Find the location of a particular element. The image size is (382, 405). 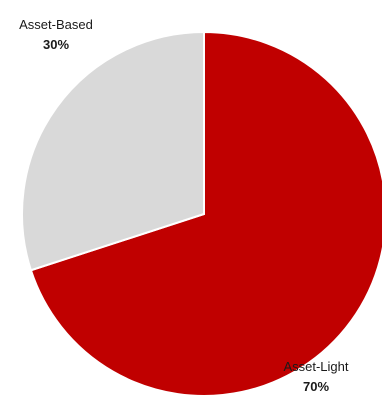

slice-value-asset-based: 30% is located at coordinates (56, 44).